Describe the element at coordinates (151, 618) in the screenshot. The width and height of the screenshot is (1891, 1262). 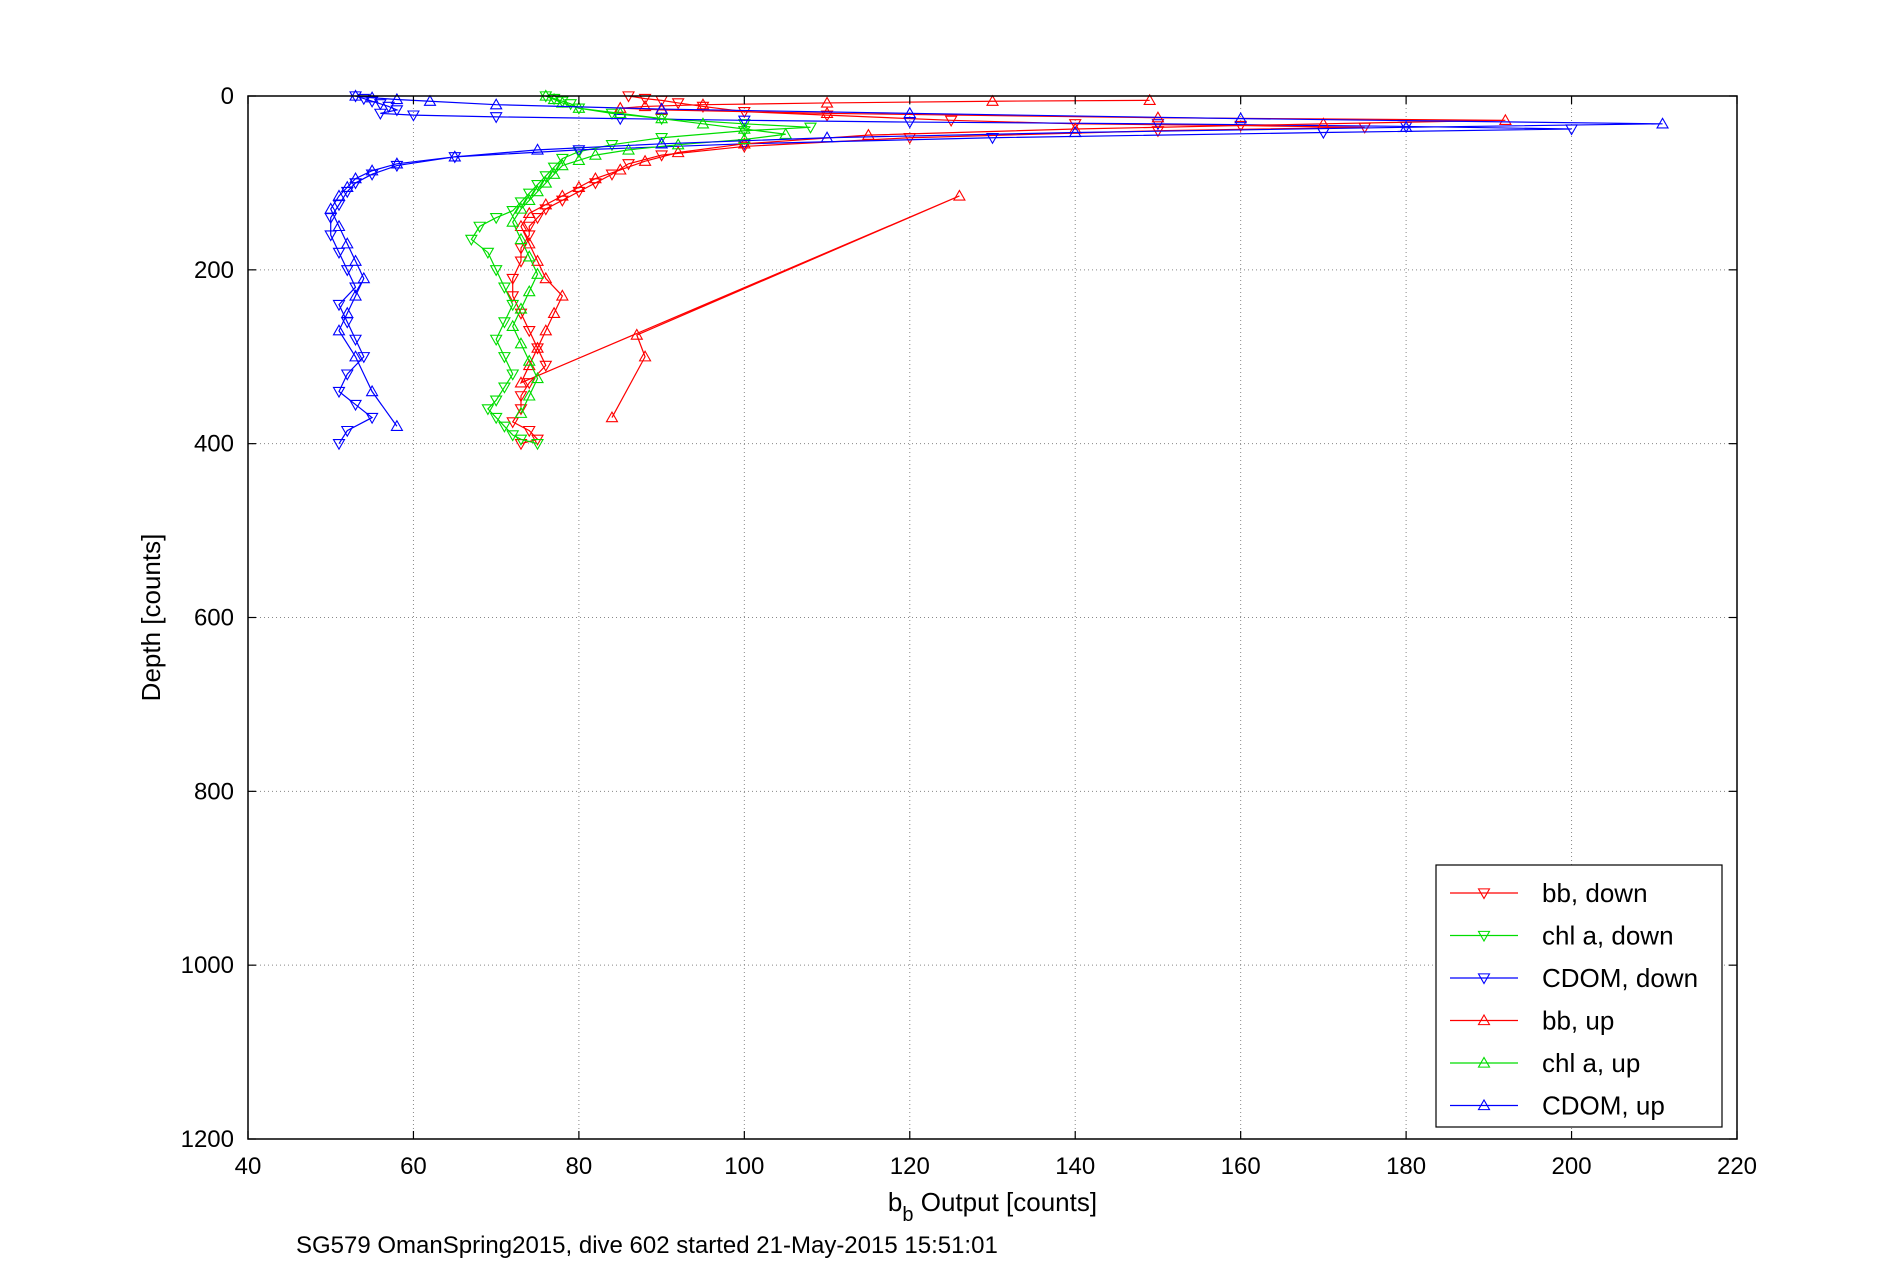
I see `y-axis-label: Depth [counts]` at that location.